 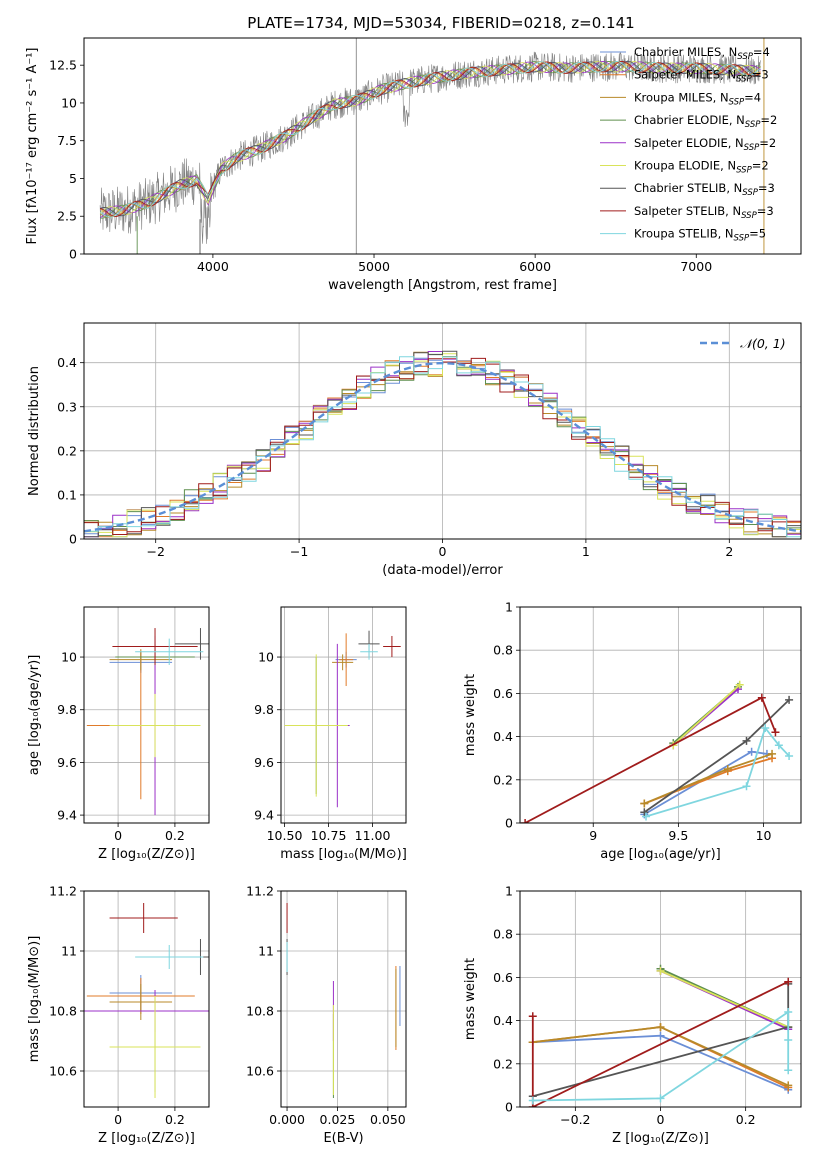 I want to click on legend-label-text: Kroupa ELODIE, N, so click(x=685, y=166).